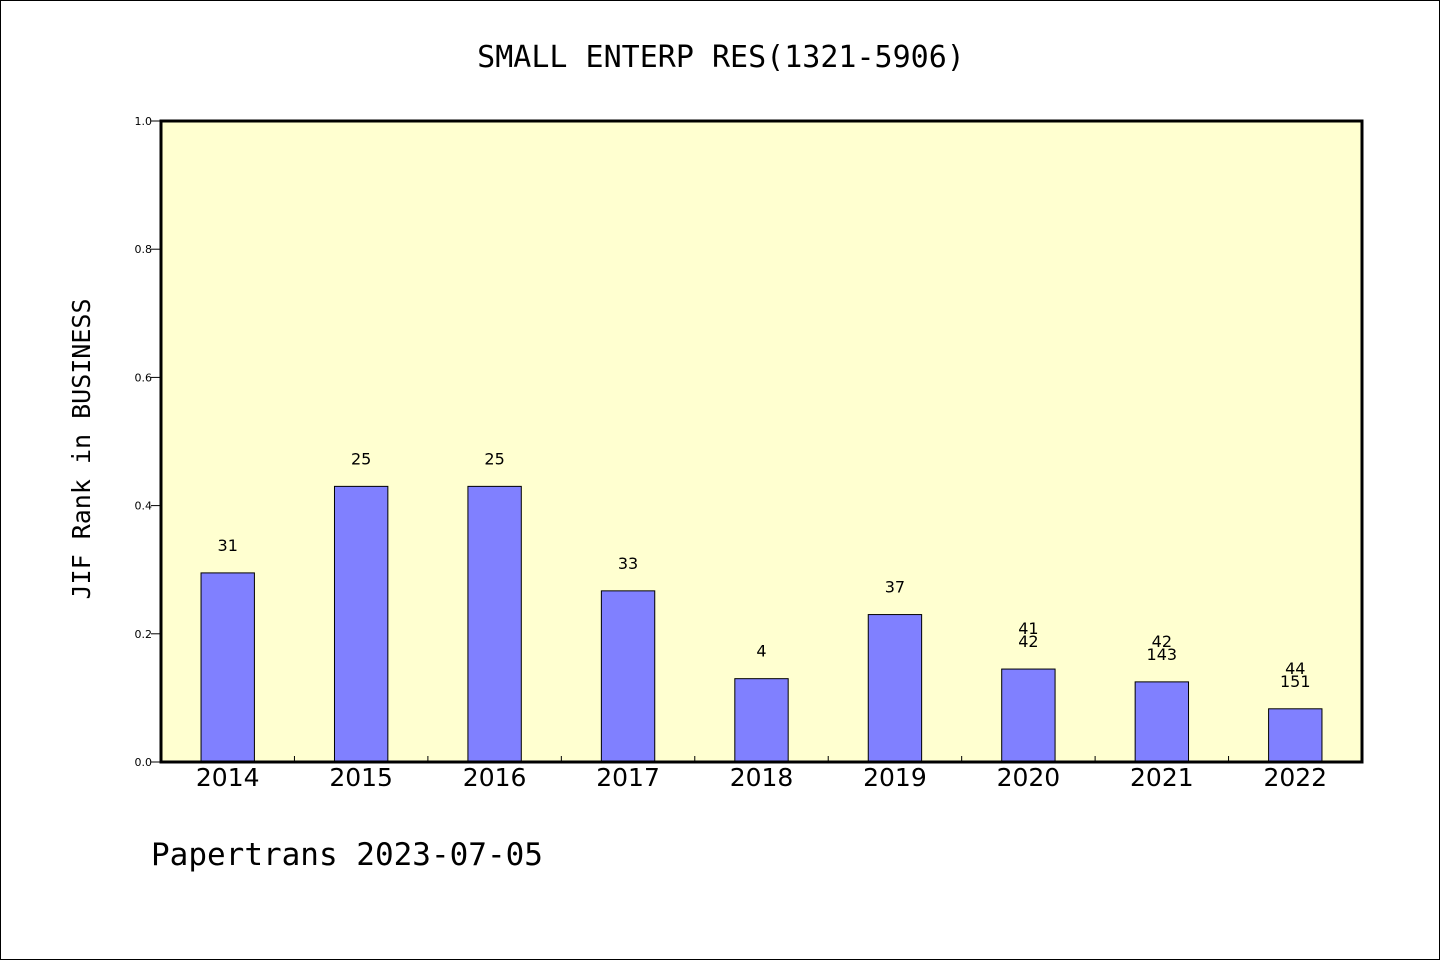  I want to click on x-tick-label: 2015, so click(361, 777).